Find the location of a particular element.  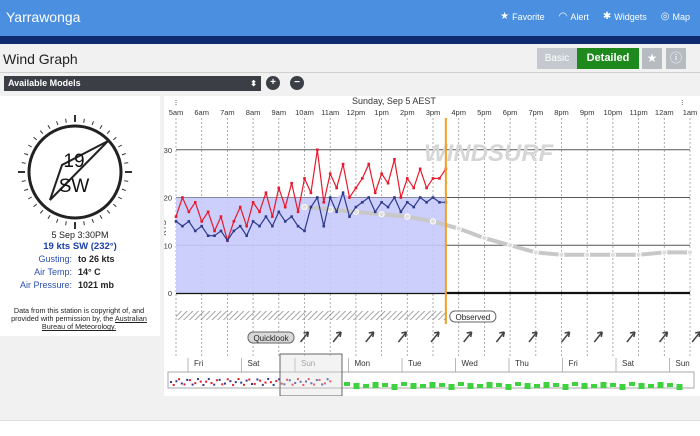

nav-map-label: Map is located at coordinates (681, 16).